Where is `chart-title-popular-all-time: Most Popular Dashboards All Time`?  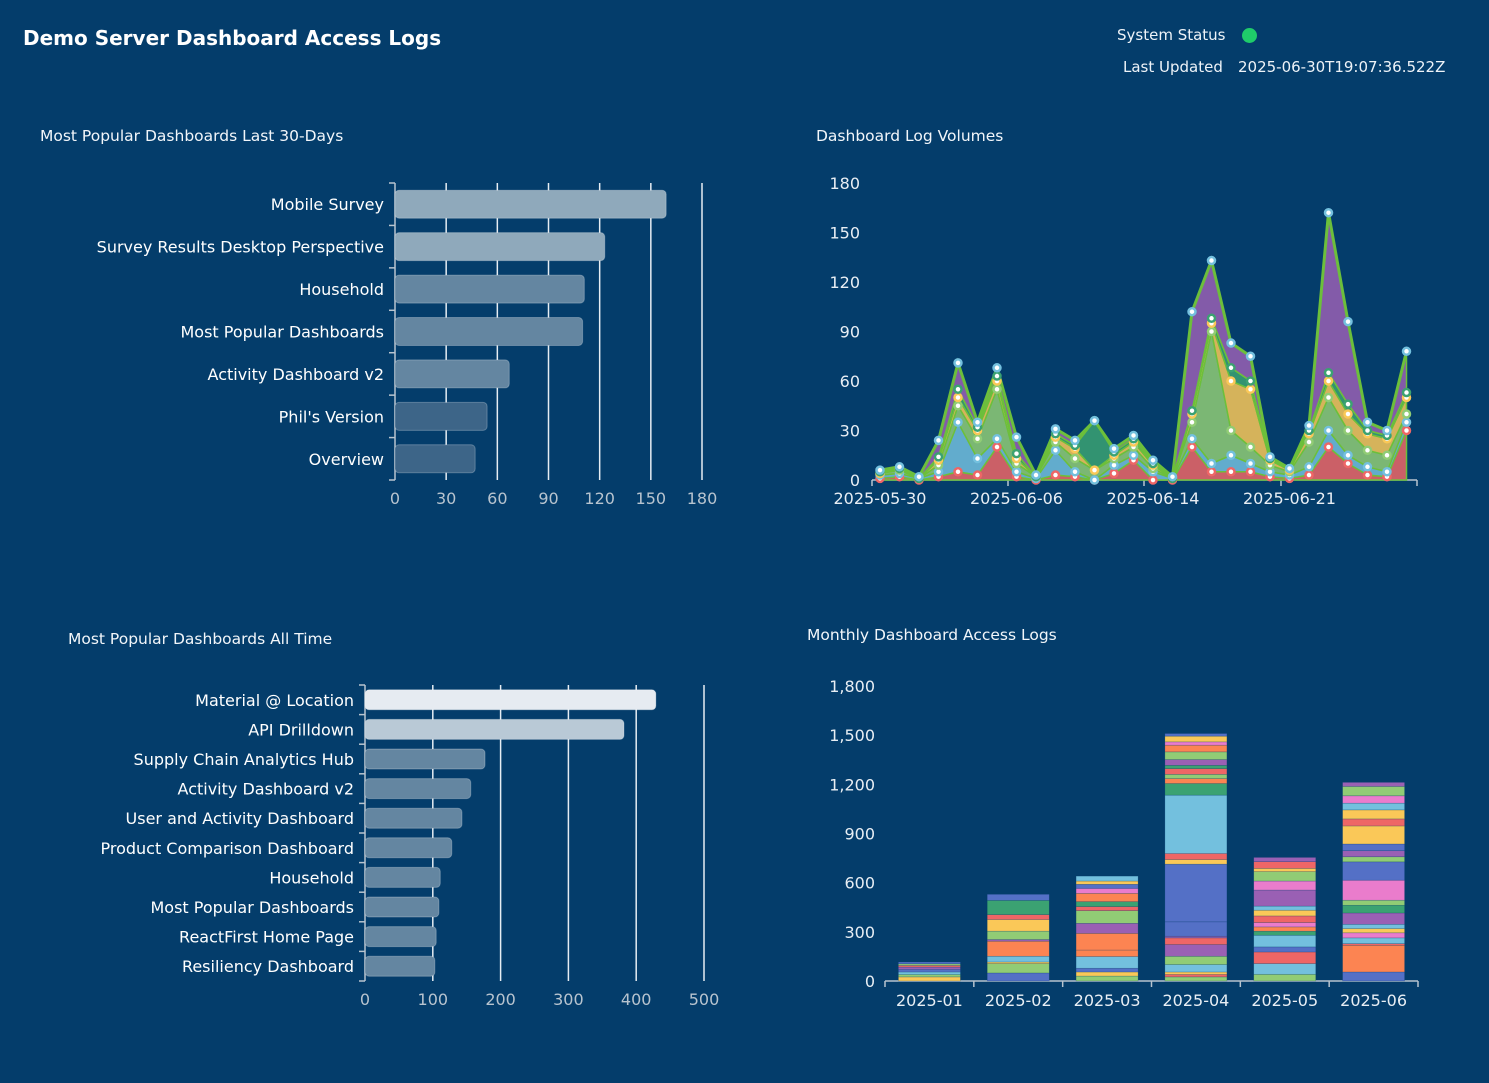 chart-title-popular-all-time: Most Popular Dashboards All Time is located at coordinates (200, 639).